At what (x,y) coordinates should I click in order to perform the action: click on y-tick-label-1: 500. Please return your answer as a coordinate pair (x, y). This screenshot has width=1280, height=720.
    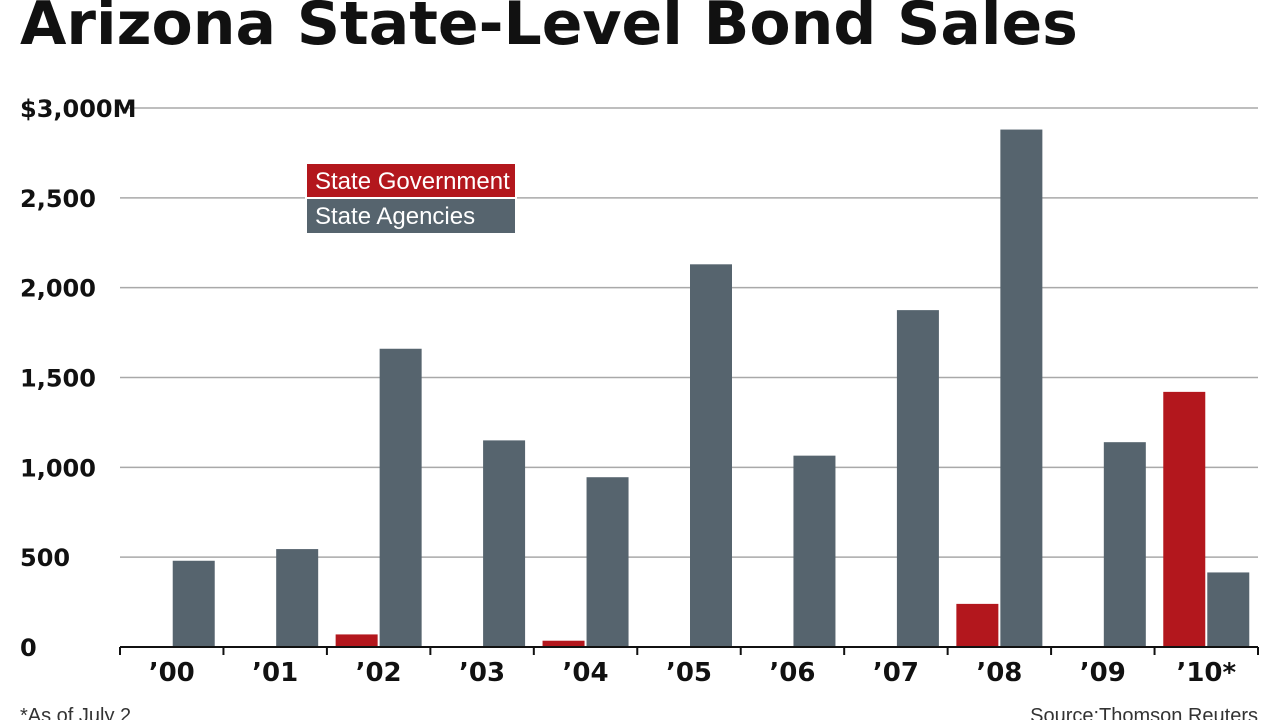
    Looking at the image, I should click on (45, 558).